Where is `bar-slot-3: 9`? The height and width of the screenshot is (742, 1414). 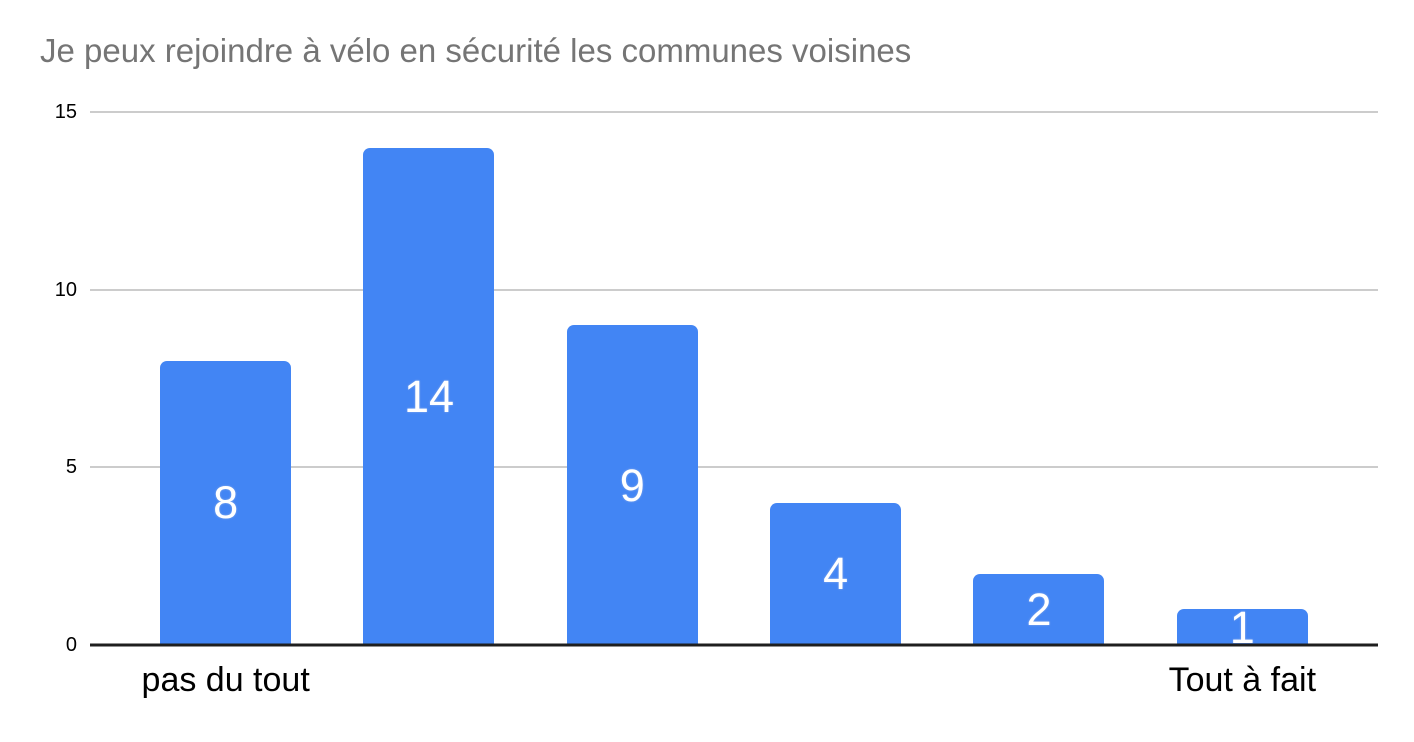
bar-slot-3: 9 is located at coordinates (632, 378).